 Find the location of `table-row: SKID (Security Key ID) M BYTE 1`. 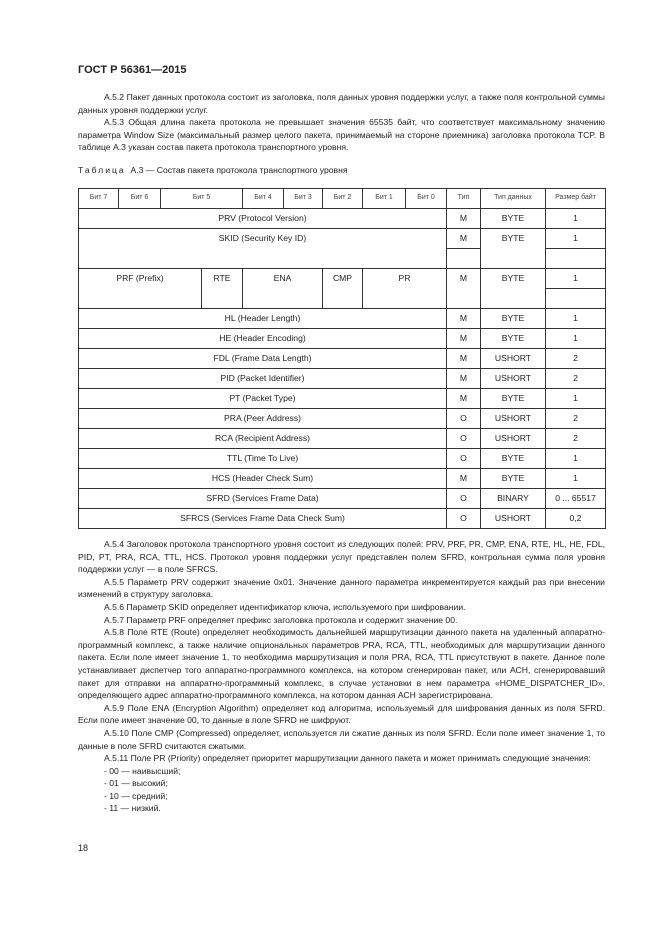

table-row: SKID (Security Key ID) M BYTE 1 is located at coordinates (342, 248).